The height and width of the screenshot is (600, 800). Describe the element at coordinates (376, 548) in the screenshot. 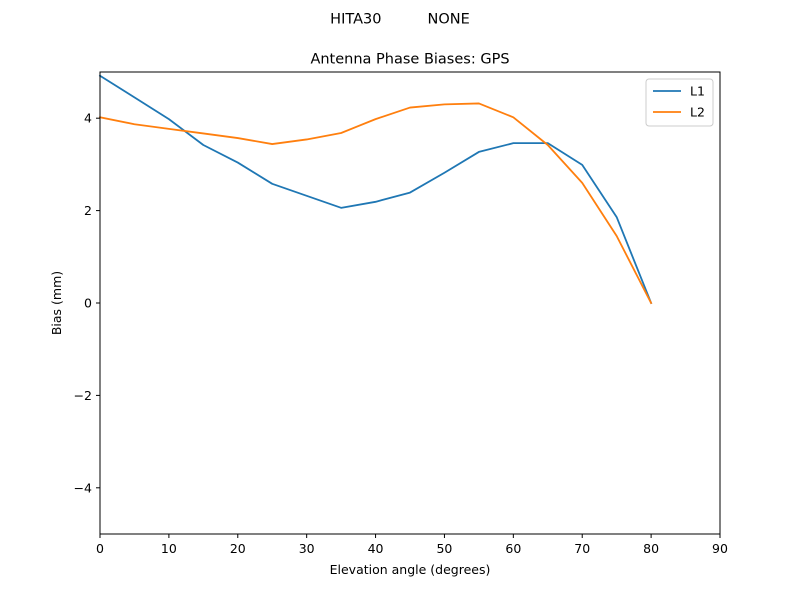

I see `x-tick-label: 40` at that location.